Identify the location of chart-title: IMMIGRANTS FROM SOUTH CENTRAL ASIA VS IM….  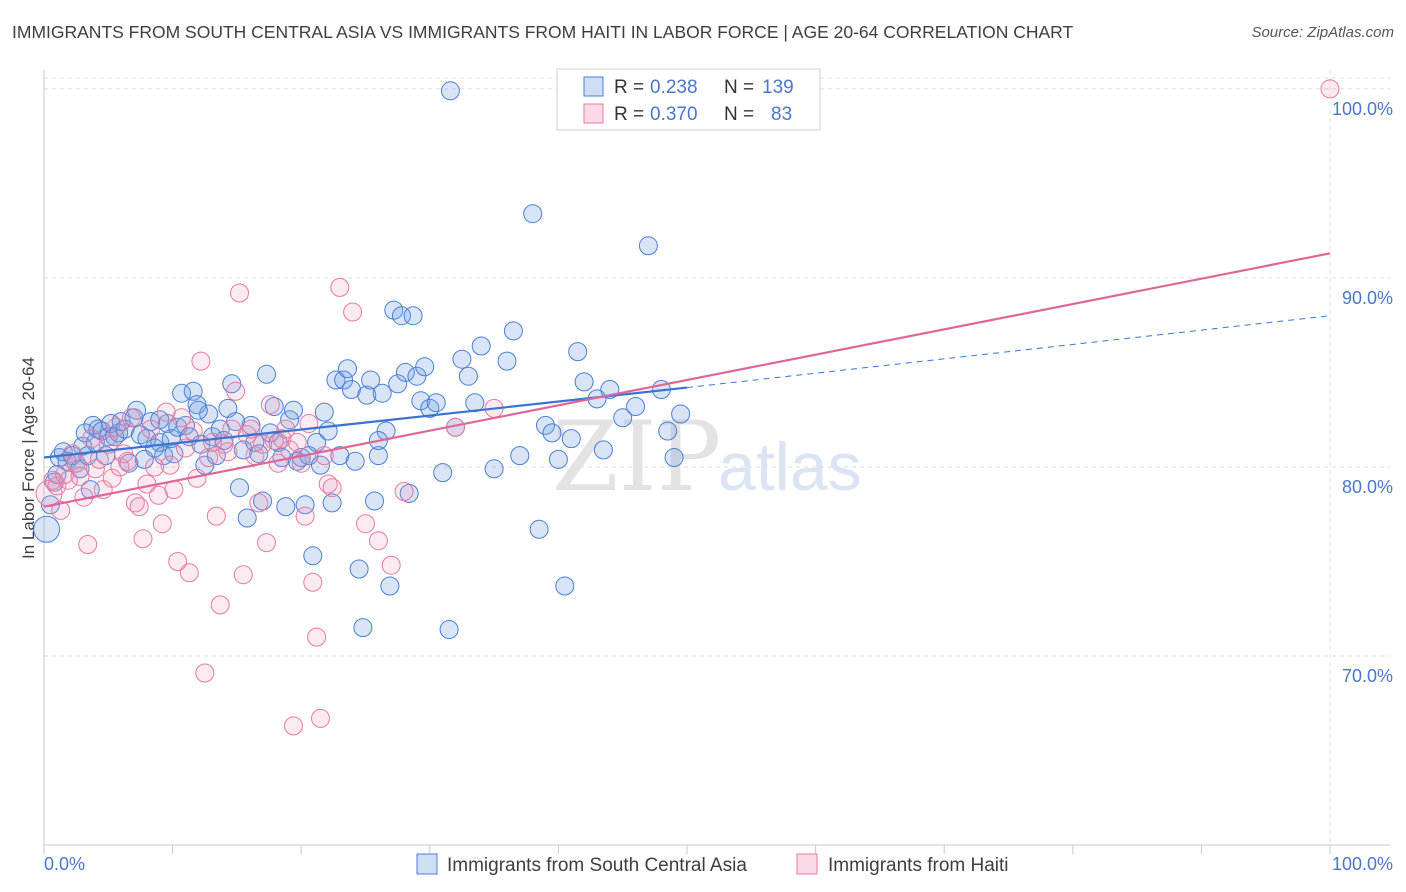
(543, 32).